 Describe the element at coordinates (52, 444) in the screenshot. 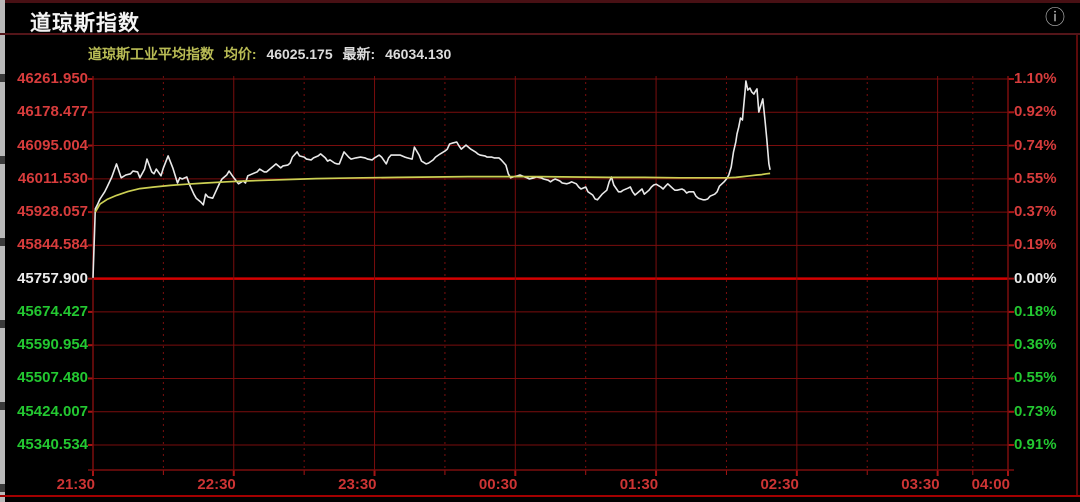

I see `y-axis-price-label: 45340.534` at that location.